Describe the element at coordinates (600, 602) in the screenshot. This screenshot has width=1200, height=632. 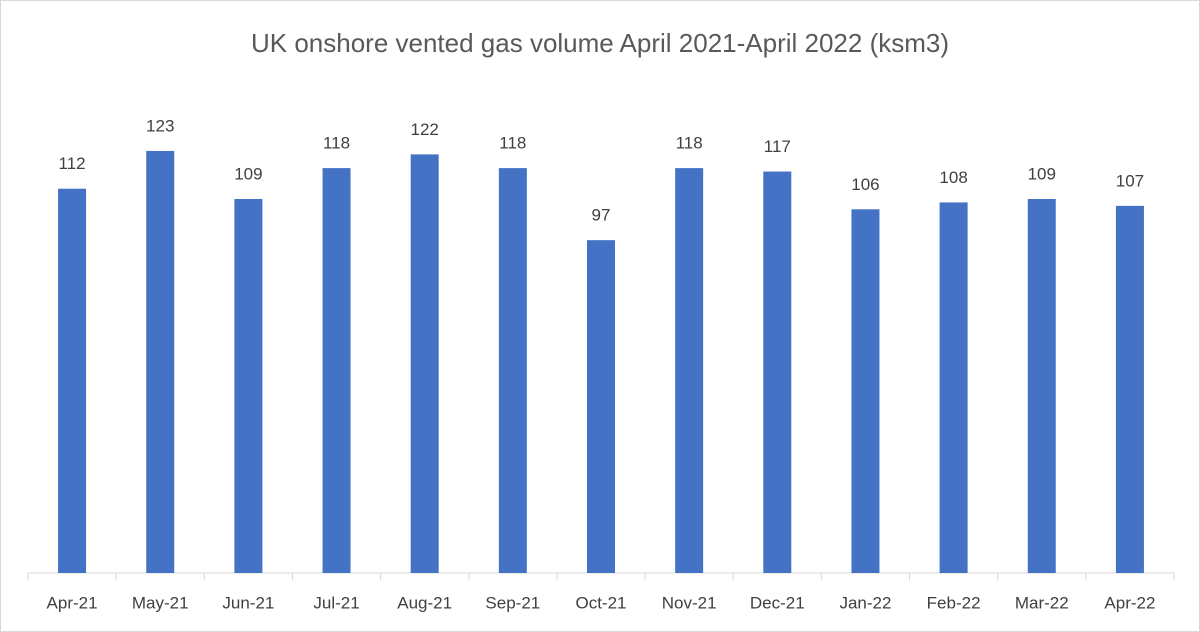
I see `x-tick-label: Oct-21` at that location.